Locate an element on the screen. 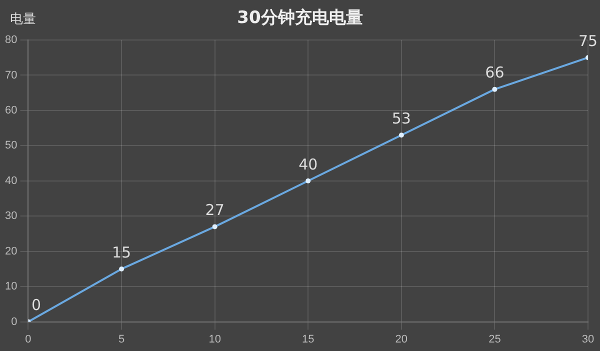  data-label: 53 is located at coordinates (401, 119).